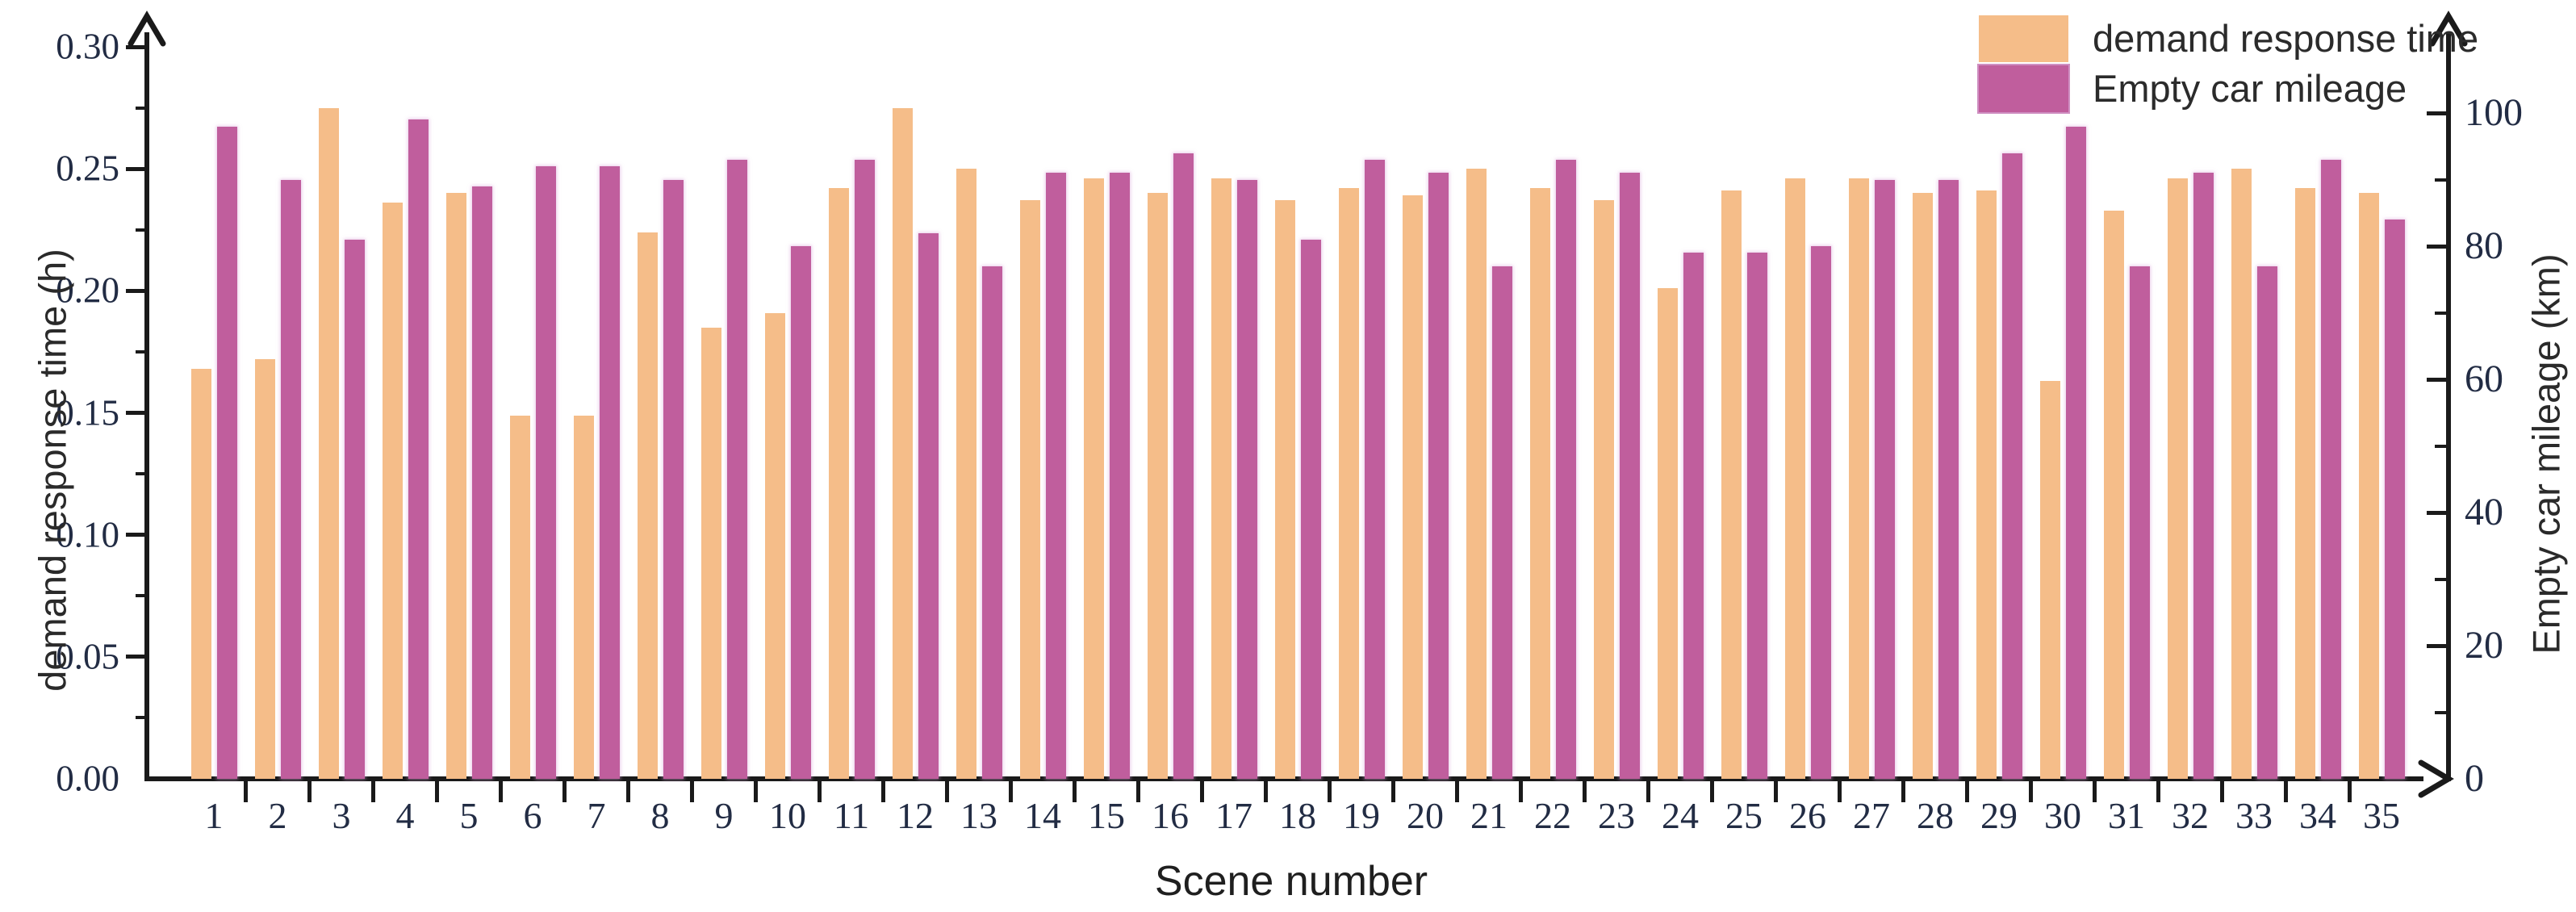  Describe the element at coordinates (1616, 815) in the screenshot. I see `x-axis-category-label: 23` at that location.